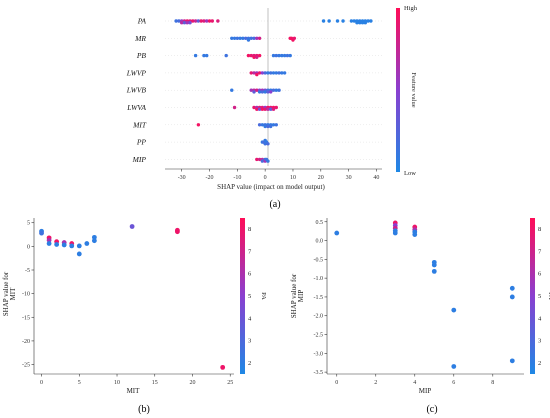 The image size is (550, 418). Describe the element at coordinates (13, 294) in the screenshot. I see `y-axis-label-line2: MIT` at that location.